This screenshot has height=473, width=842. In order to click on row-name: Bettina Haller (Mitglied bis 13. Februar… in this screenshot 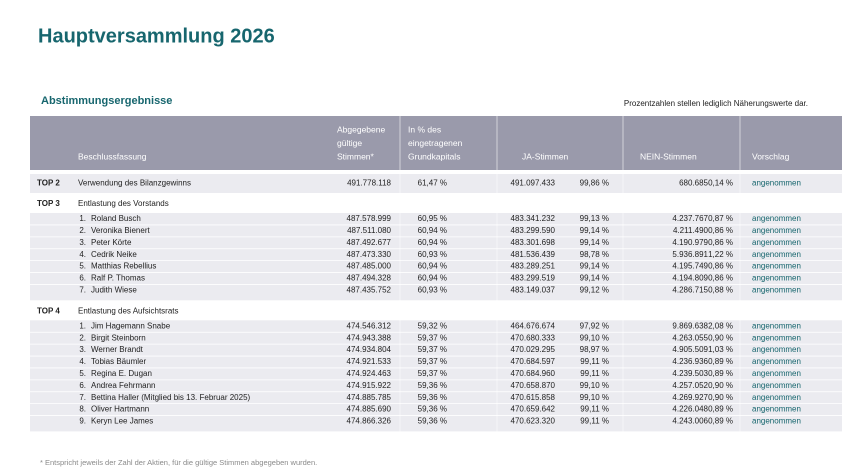, I will do `click(171, 397)`.